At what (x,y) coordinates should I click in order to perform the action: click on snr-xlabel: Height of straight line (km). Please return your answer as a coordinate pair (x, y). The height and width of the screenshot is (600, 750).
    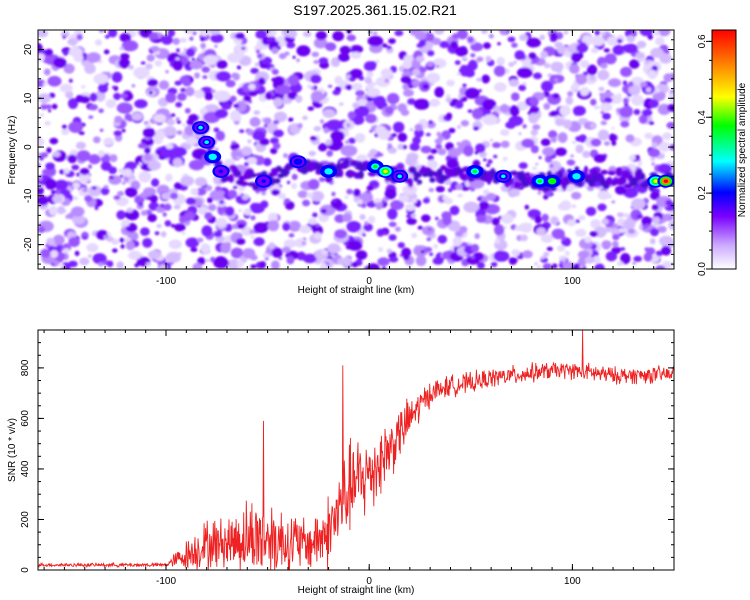
    Looking at the image, I should click on (356, 590).